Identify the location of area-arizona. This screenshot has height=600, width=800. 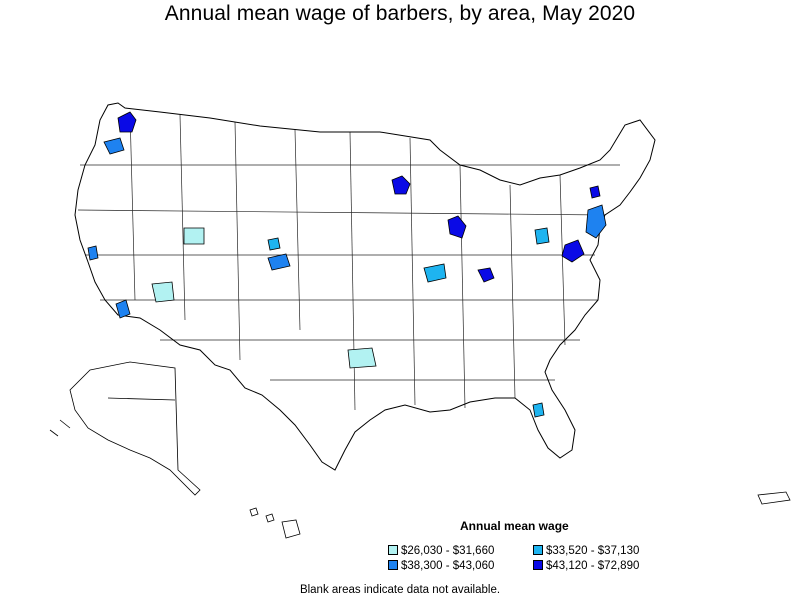
(163, 292).